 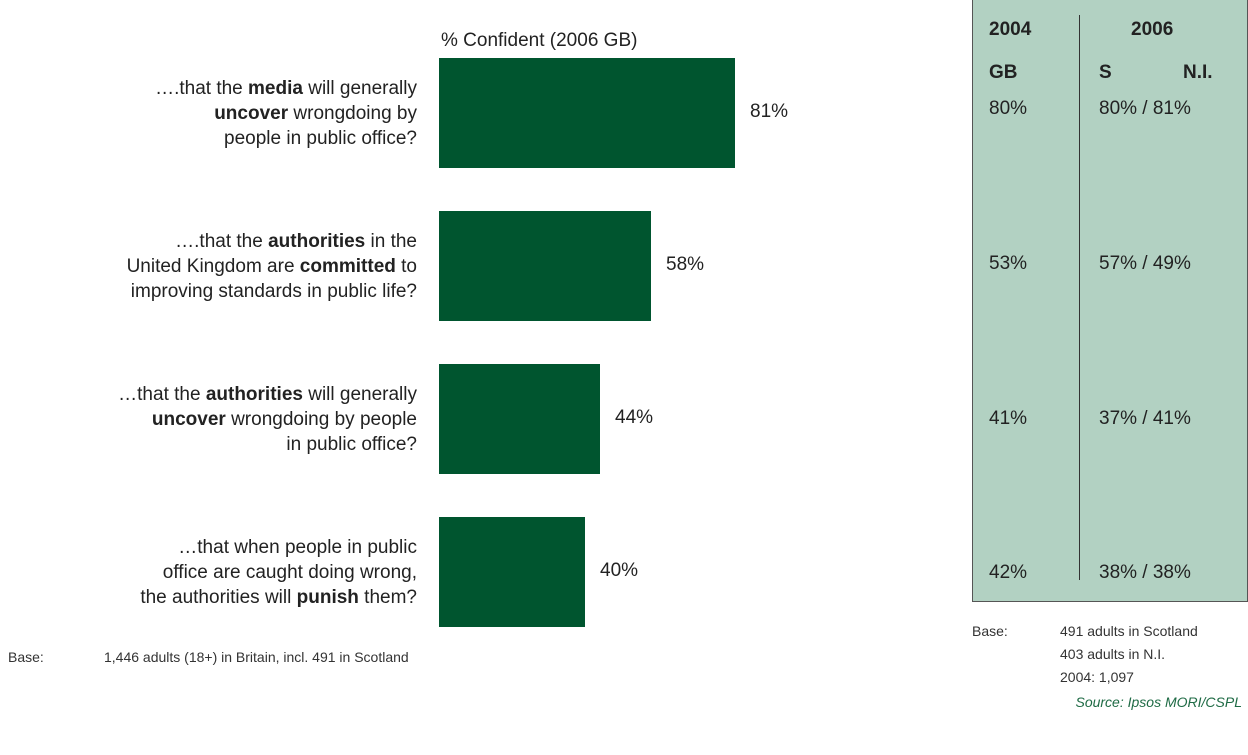 I want to click on header-ni: N.I., so click(x=1198, y=72).